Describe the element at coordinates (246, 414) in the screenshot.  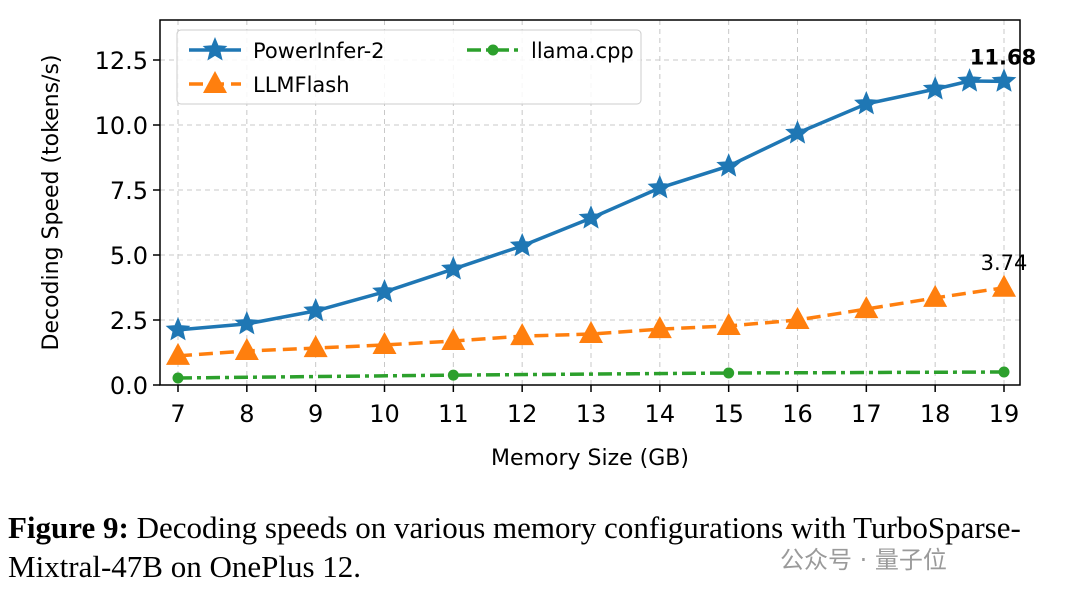
I see `x-tick-label: 8` at that location.